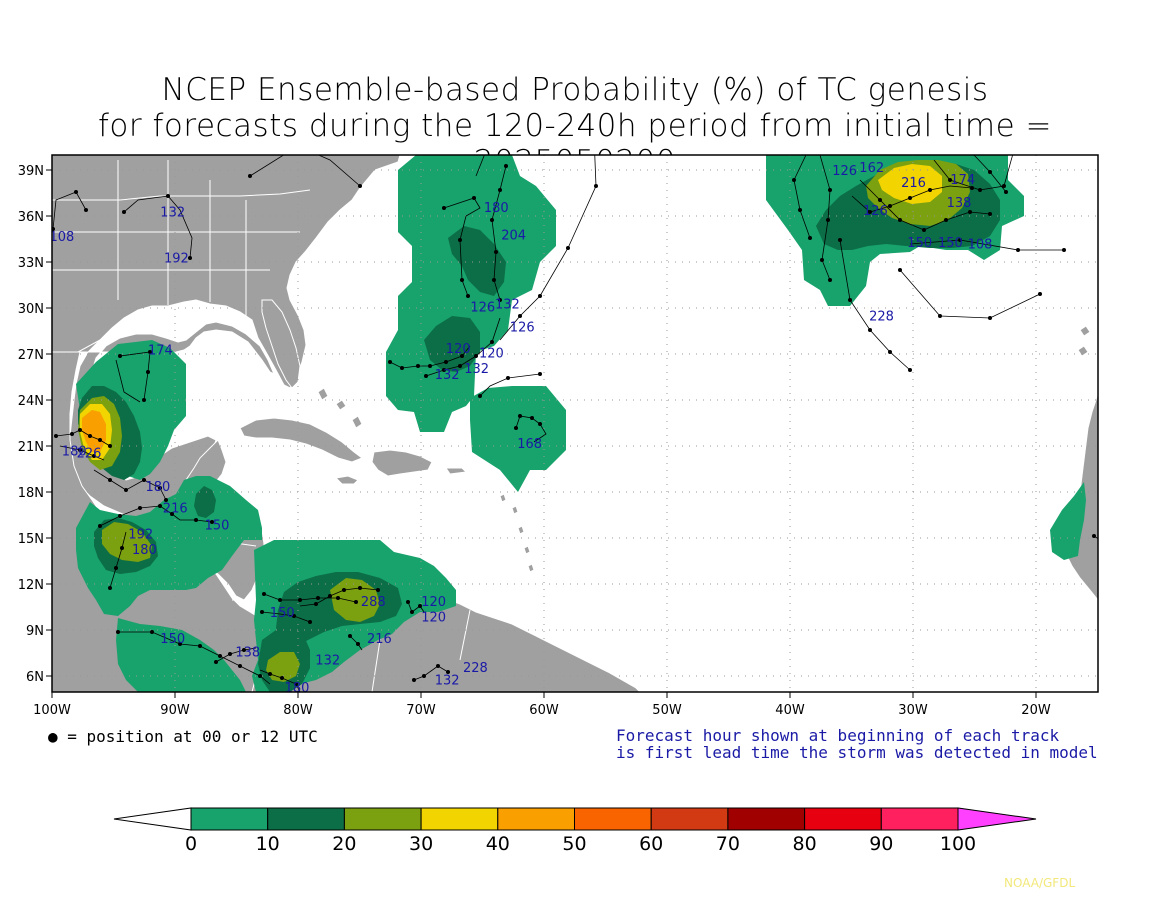  What do you see at coordinates (31, 447) in the screenshot?
I see `lat-label: 21N` at bounding box center [31, 447].